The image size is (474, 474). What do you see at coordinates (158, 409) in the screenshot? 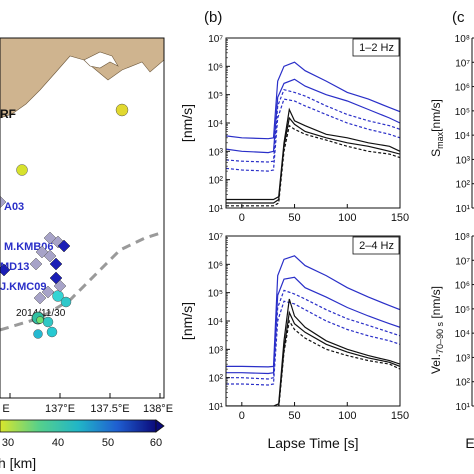
I see `map-xtick-3: 138°E` at bounding box center [158, 409].